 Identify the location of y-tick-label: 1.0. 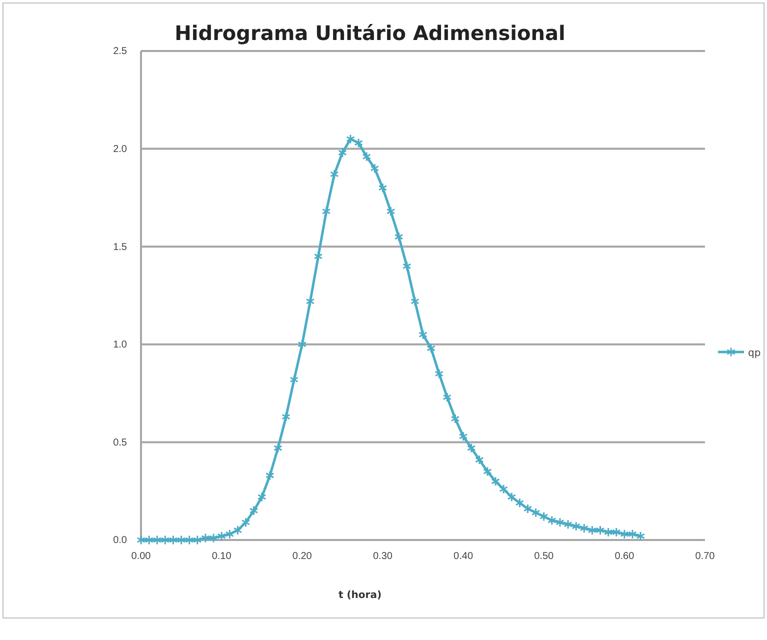
(120, 345).